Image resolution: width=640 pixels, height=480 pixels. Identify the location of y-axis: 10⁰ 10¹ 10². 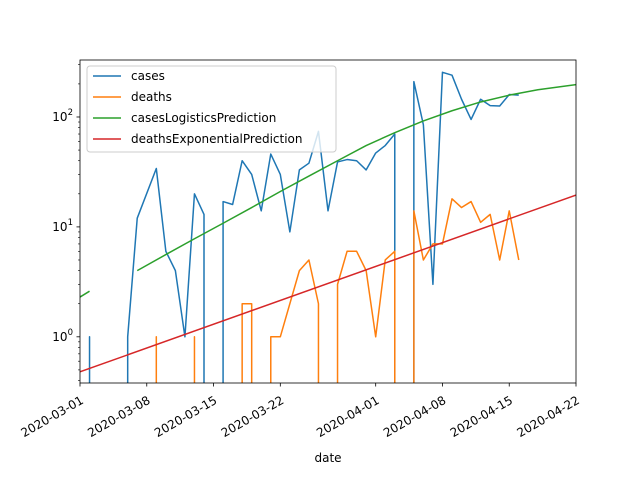
(66, 222).